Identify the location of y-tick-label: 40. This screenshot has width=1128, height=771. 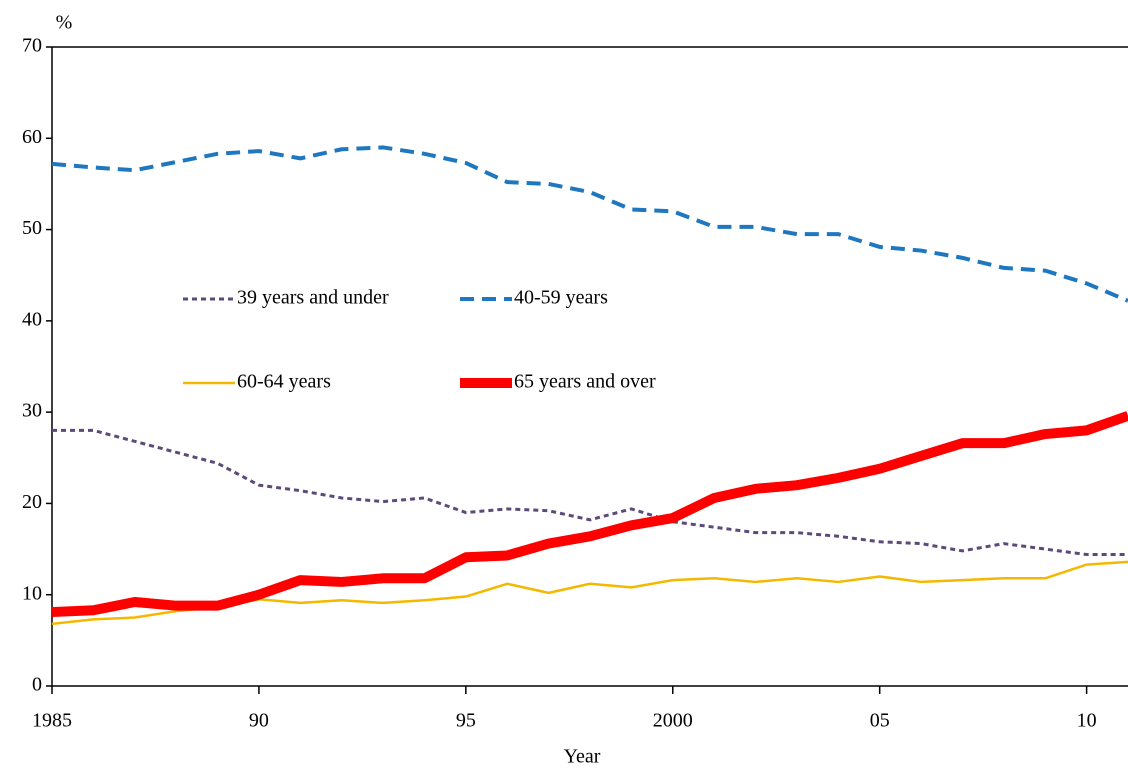
(32, 319).